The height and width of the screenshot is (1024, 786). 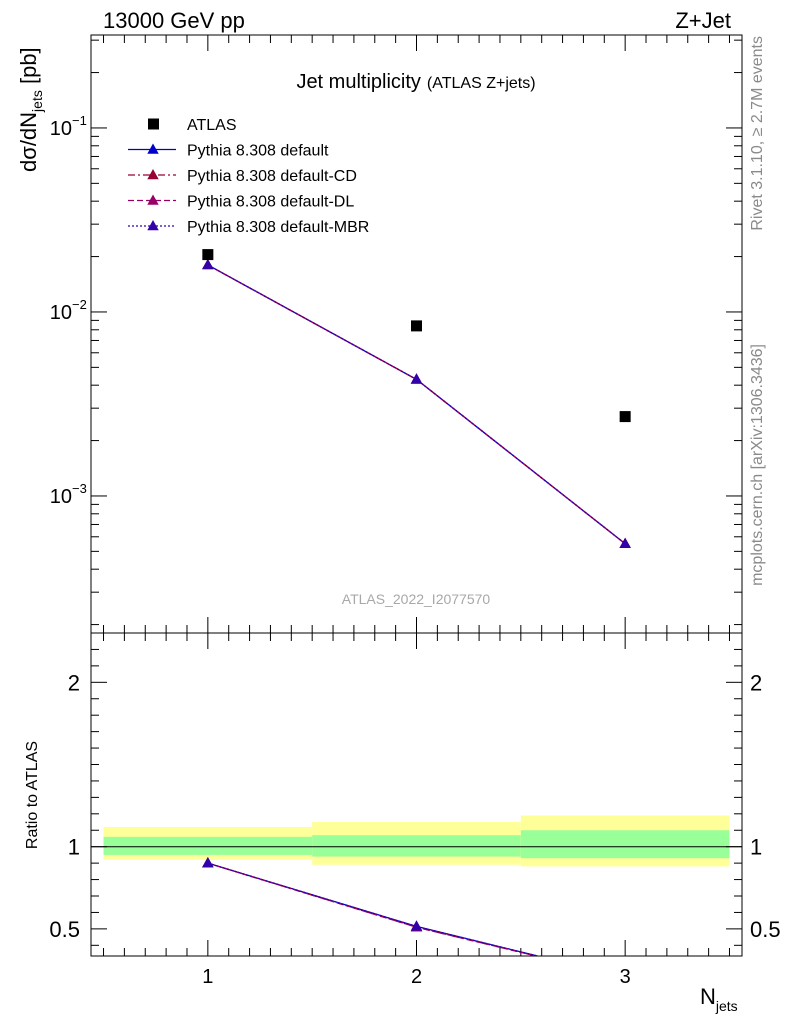 What do you see at coordinates (207, 977) in the screenshot?
I see `x-tick-label: 1` at bounding box center [207, 977].